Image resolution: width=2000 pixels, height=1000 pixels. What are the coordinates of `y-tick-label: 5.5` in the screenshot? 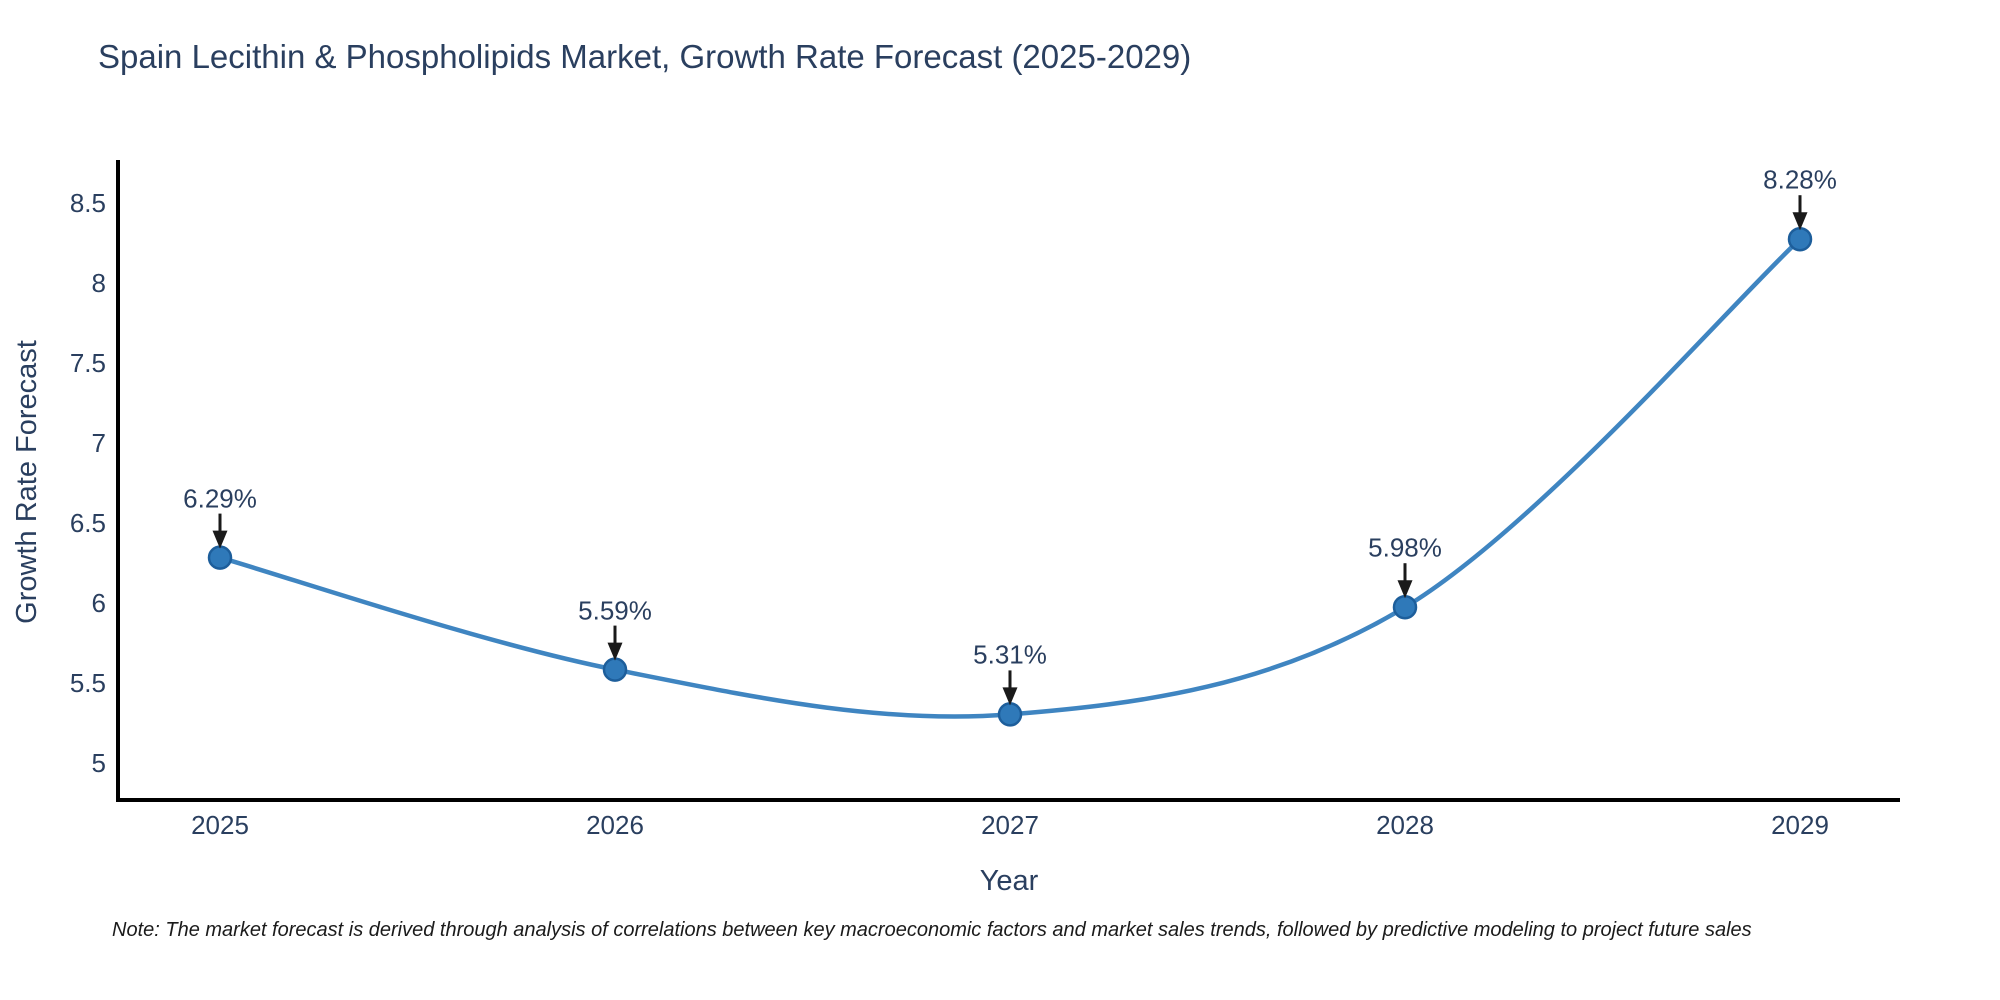 It's located at (87, 683).